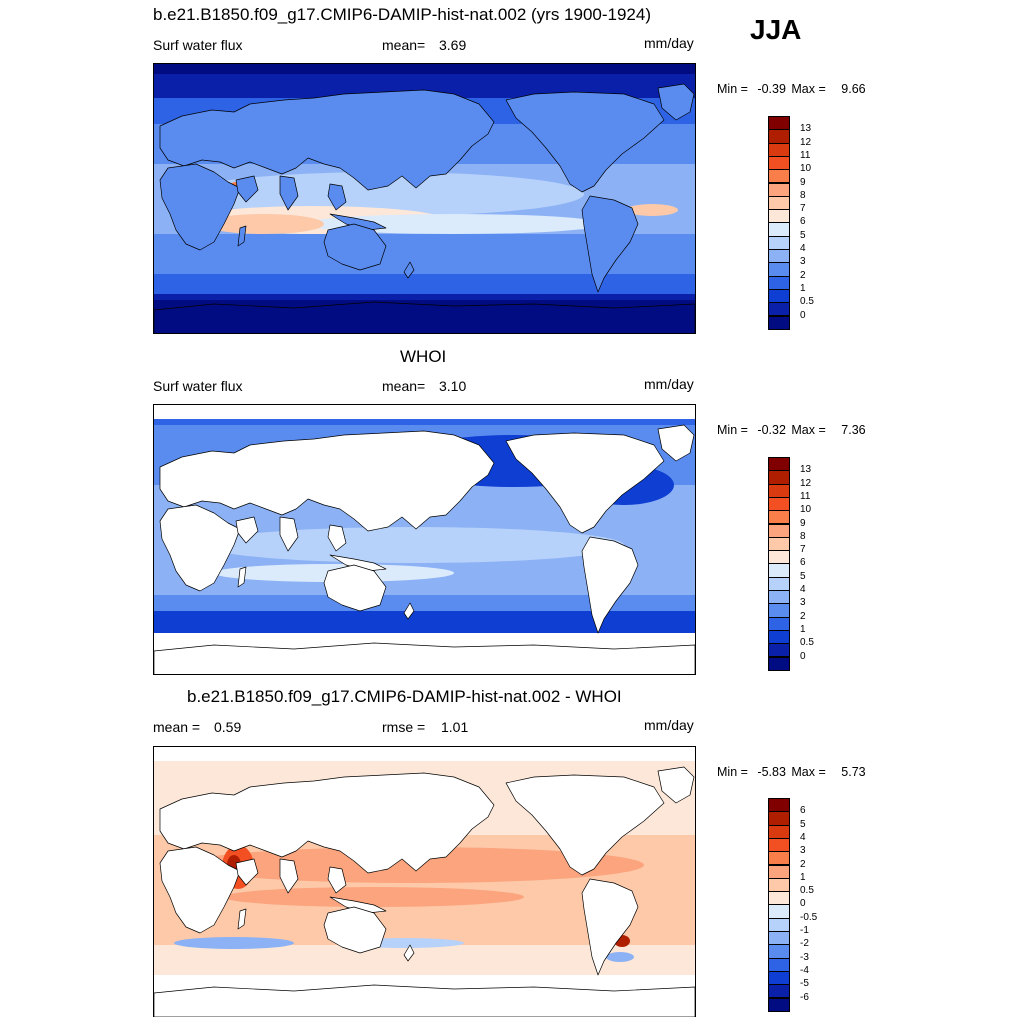 The image size is (1024, 1024). What do you see at coordinates (177, 727) in the screenshot?
I see `mean-label: mean =` at bounding box center [177, 727].